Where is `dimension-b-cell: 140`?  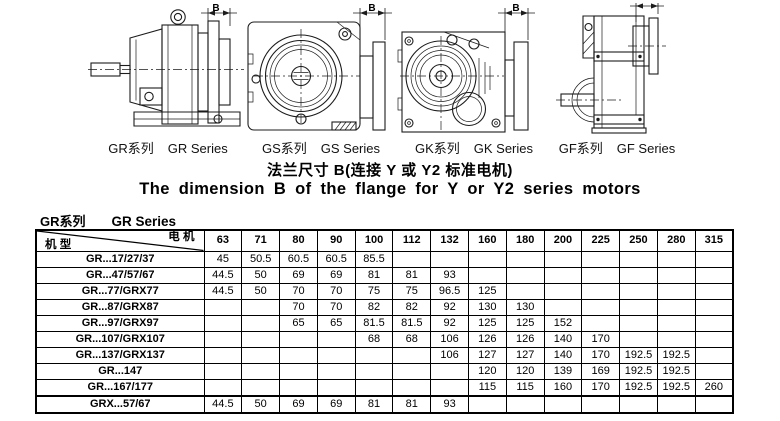 dimension-b-cell: 140 is located at coordinates (563, 339).